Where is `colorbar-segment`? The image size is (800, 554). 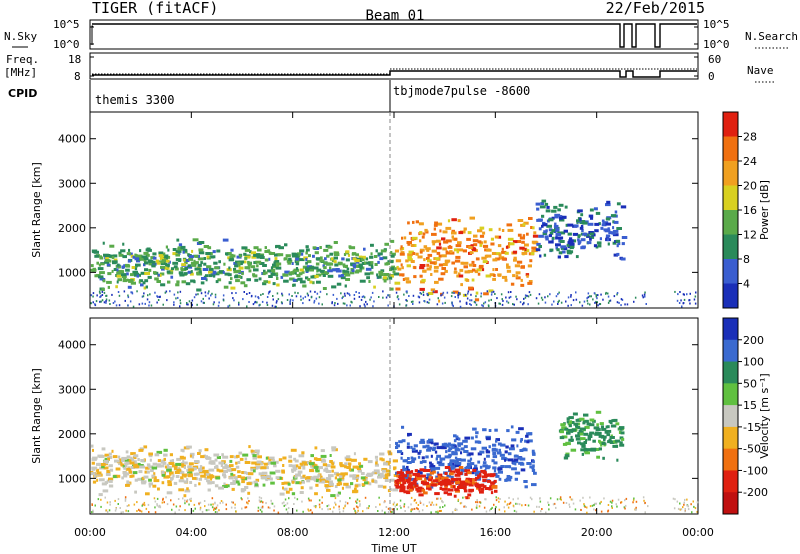
colorbar-segment is located at coordinates (730, 459).